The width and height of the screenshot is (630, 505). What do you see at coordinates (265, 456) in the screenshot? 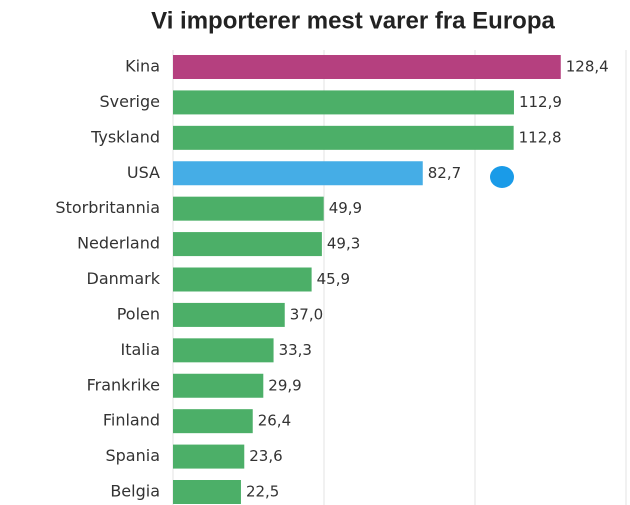
I see `data-label: 23,6` at bounding box center [265, 456].